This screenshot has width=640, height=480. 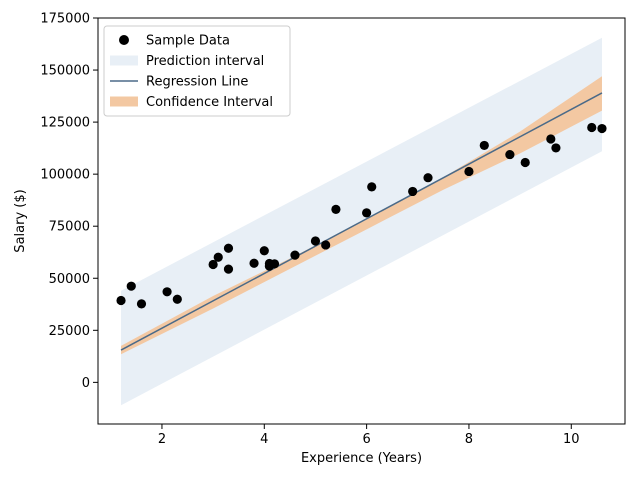 What do you see at coordinates (65, 71) in the screenshot?
I see `y-tick-label: 150000` at bounding box center [65, 71].